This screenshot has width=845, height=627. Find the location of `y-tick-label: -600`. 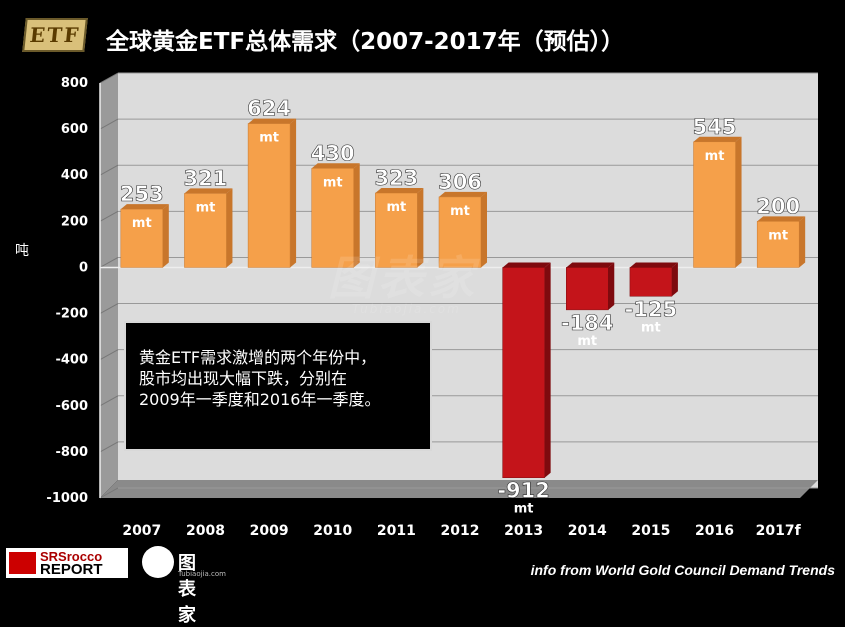

y-tick-label: -600 is located at coordinates (71, 406).